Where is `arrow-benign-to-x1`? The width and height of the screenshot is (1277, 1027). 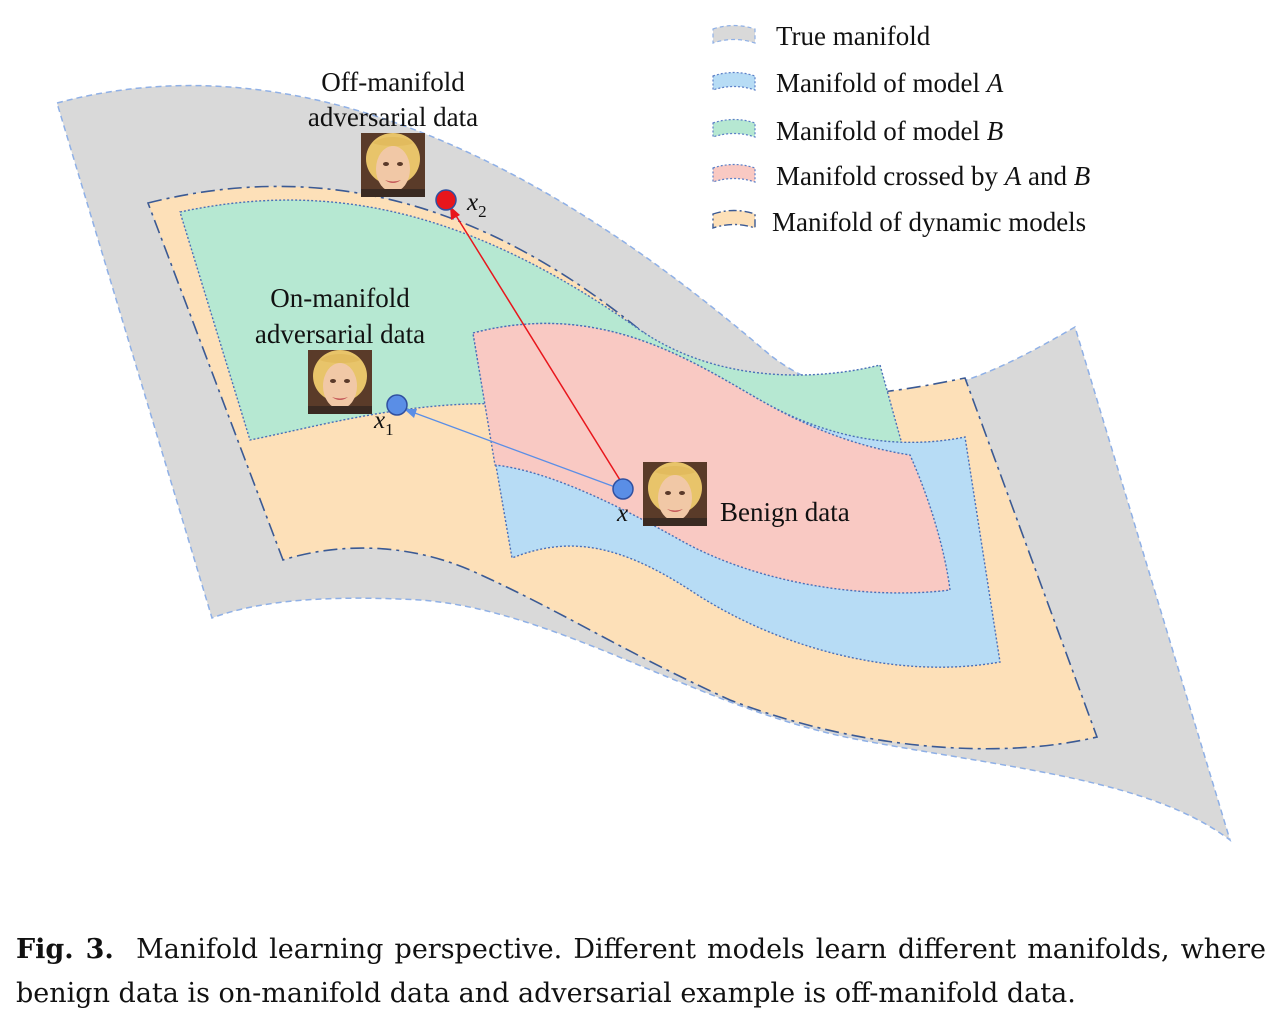 arrow-benign-to-x1 is located at coordinates (509, 448).